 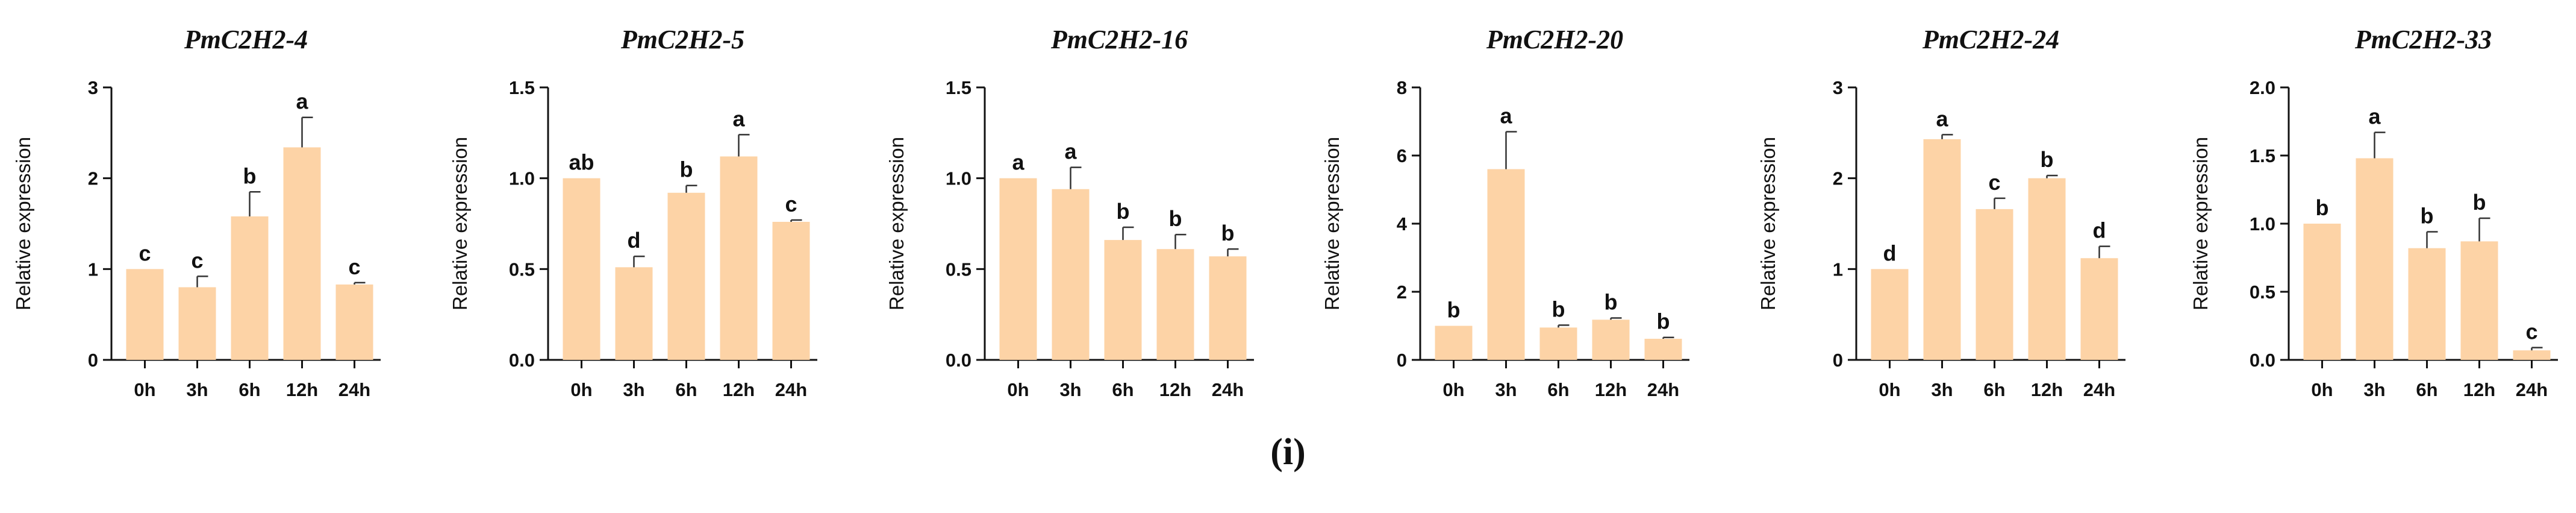 I want to click on y-tick-label: 4, so click(x=1402, y=224).